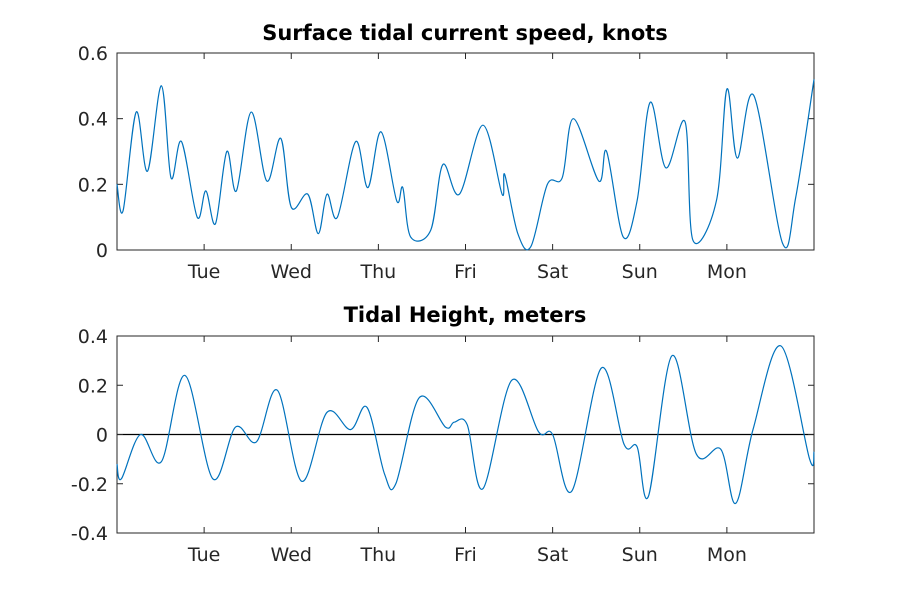  I want to click on current-speed-x-tick-label: Tue, so click(203, 272).